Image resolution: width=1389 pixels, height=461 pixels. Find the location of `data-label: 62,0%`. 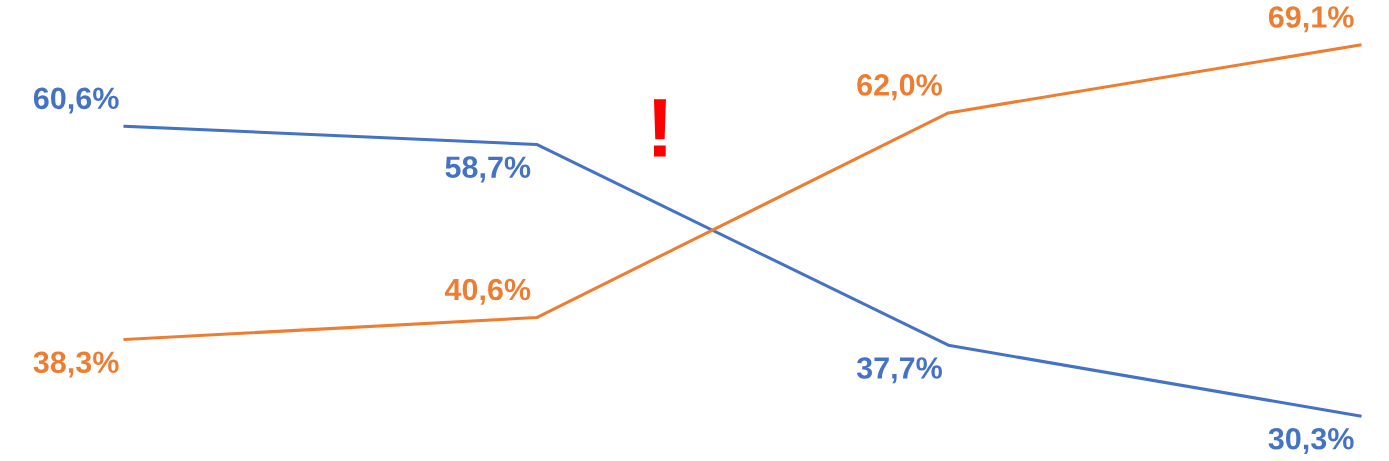

data-label: 62,0% is located at coordinates (899, 87).